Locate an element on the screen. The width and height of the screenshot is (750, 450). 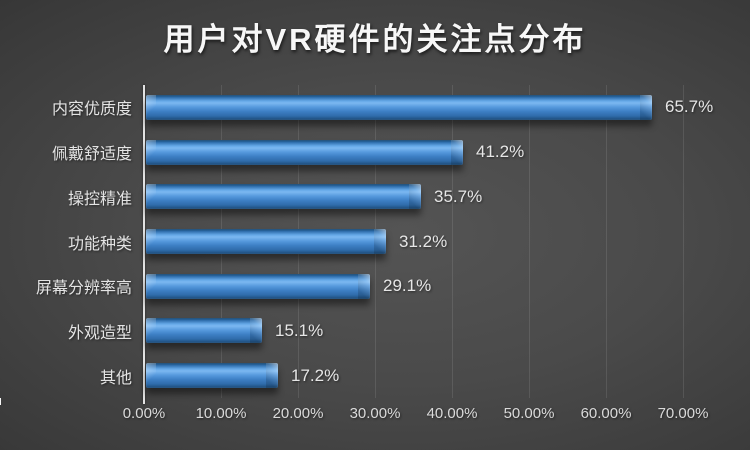
bar-row: 内容优质度 65.7% is located at coordinates (375, 107).